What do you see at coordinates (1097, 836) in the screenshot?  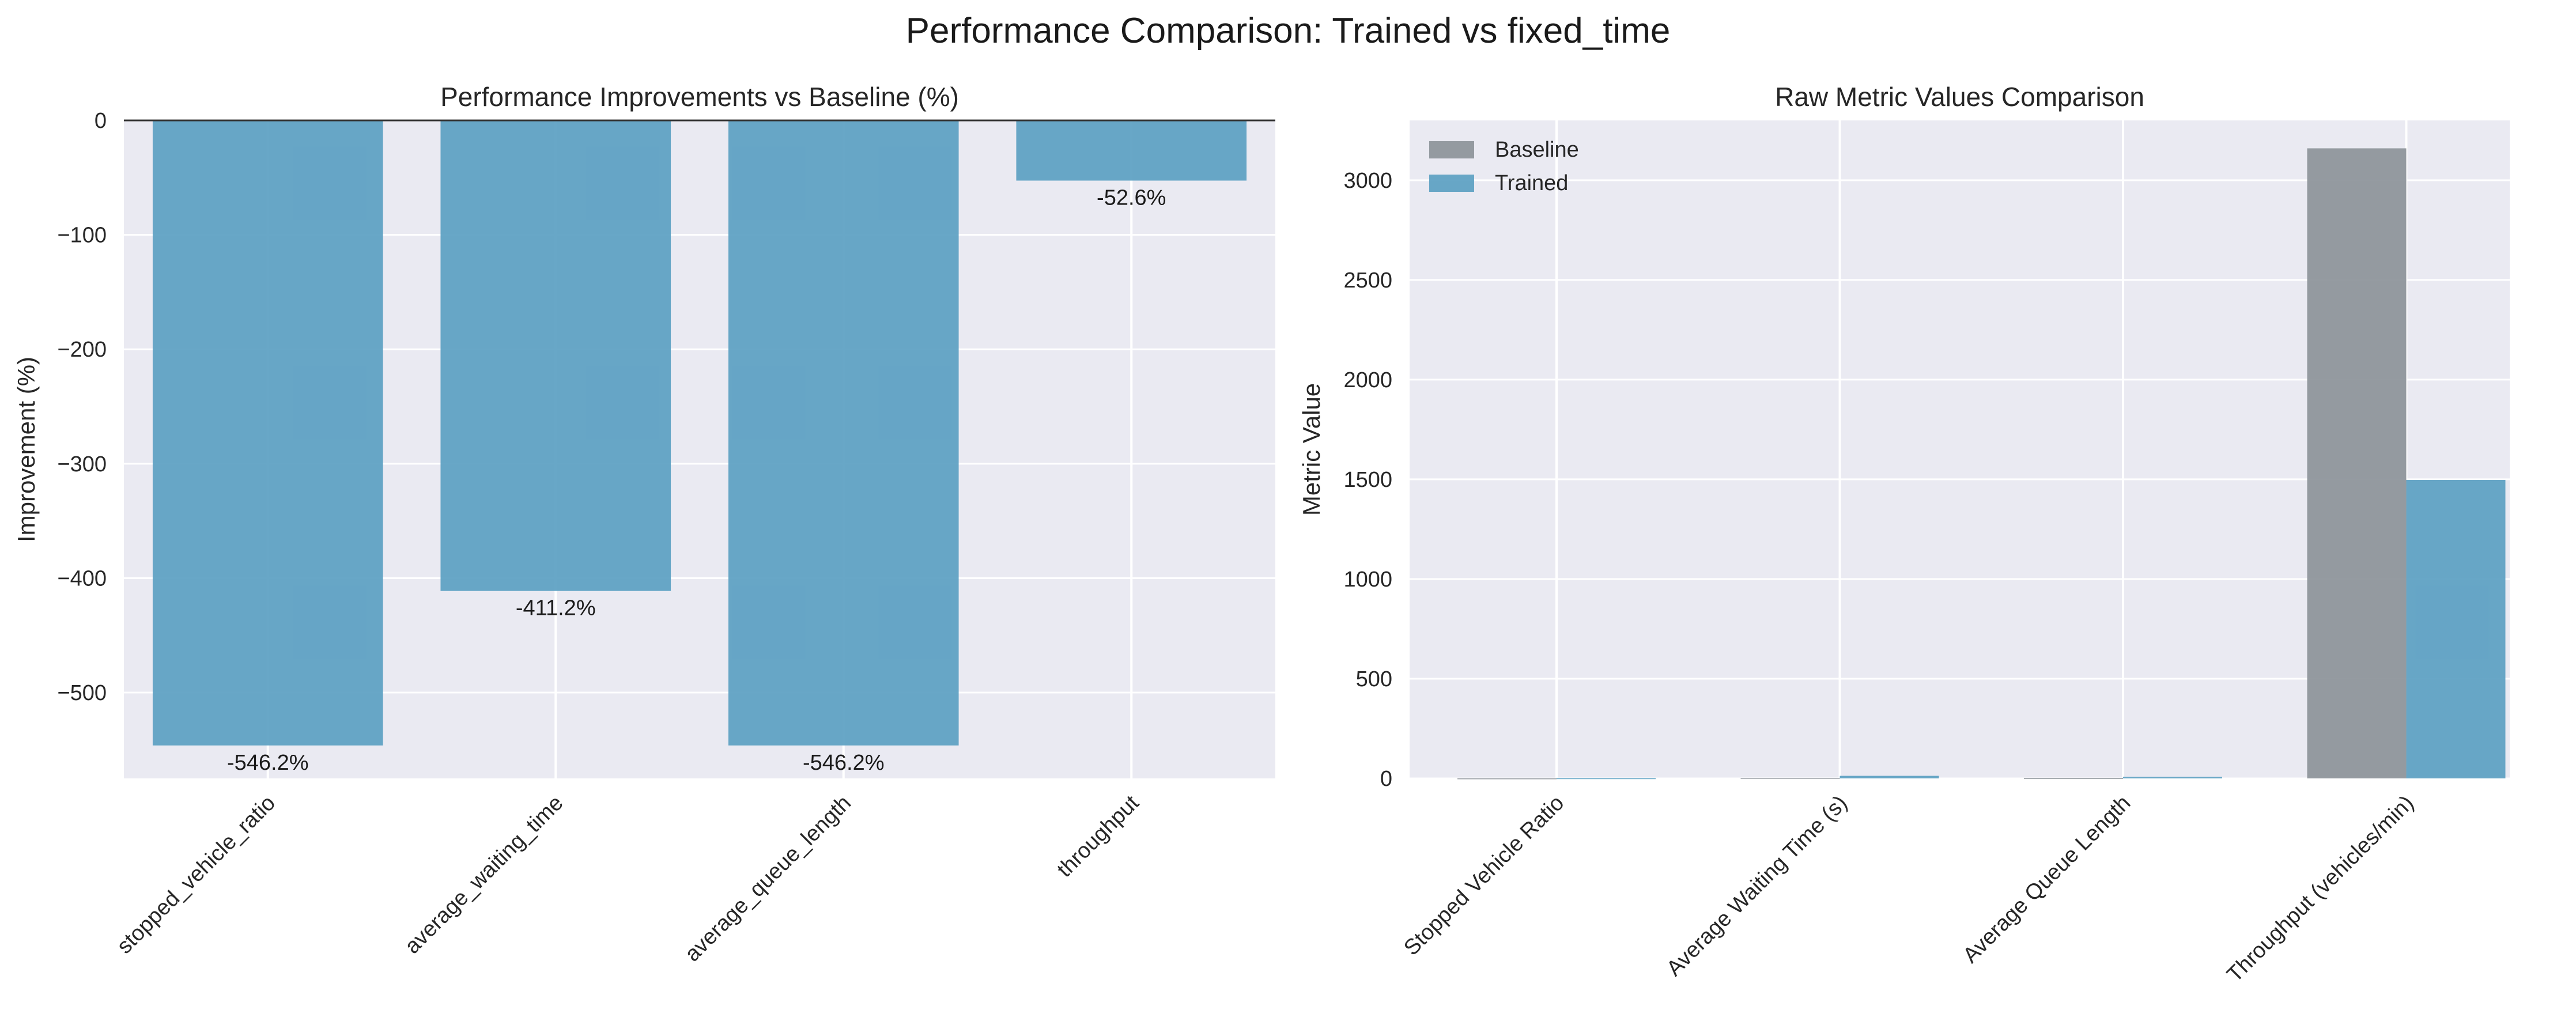 I see `x-tick-label-left: throughput` at bounding box center [1097, 836].